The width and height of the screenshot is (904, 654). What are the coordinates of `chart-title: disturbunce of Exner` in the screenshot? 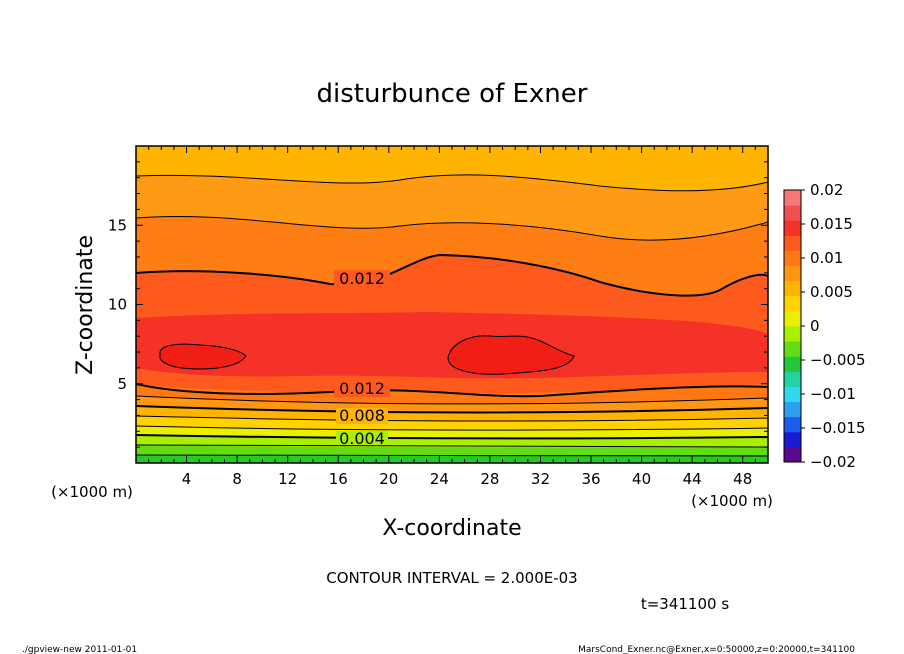 It's located at (452, 94).